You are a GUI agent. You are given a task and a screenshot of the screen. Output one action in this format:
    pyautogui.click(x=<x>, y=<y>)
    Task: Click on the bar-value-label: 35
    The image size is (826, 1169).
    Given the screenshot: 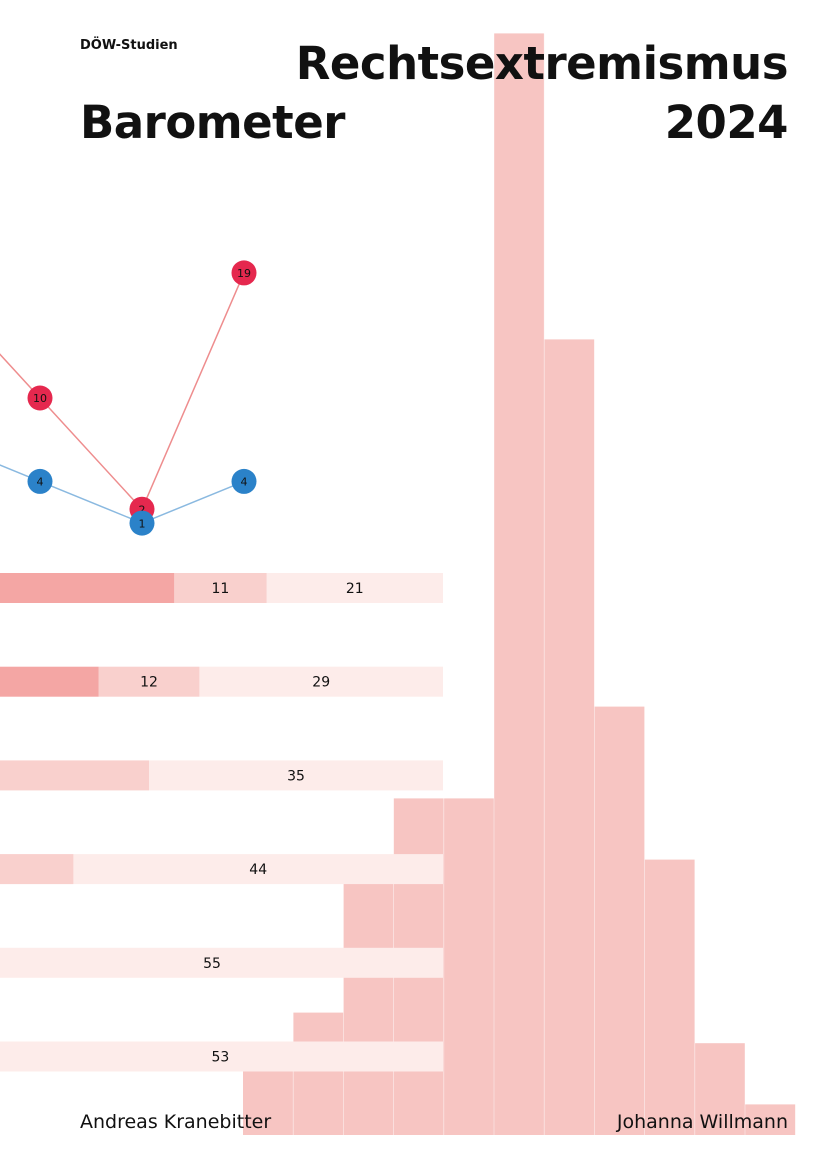 What is the action you would take?
    pyautogui.click(x=296, y=776)
    